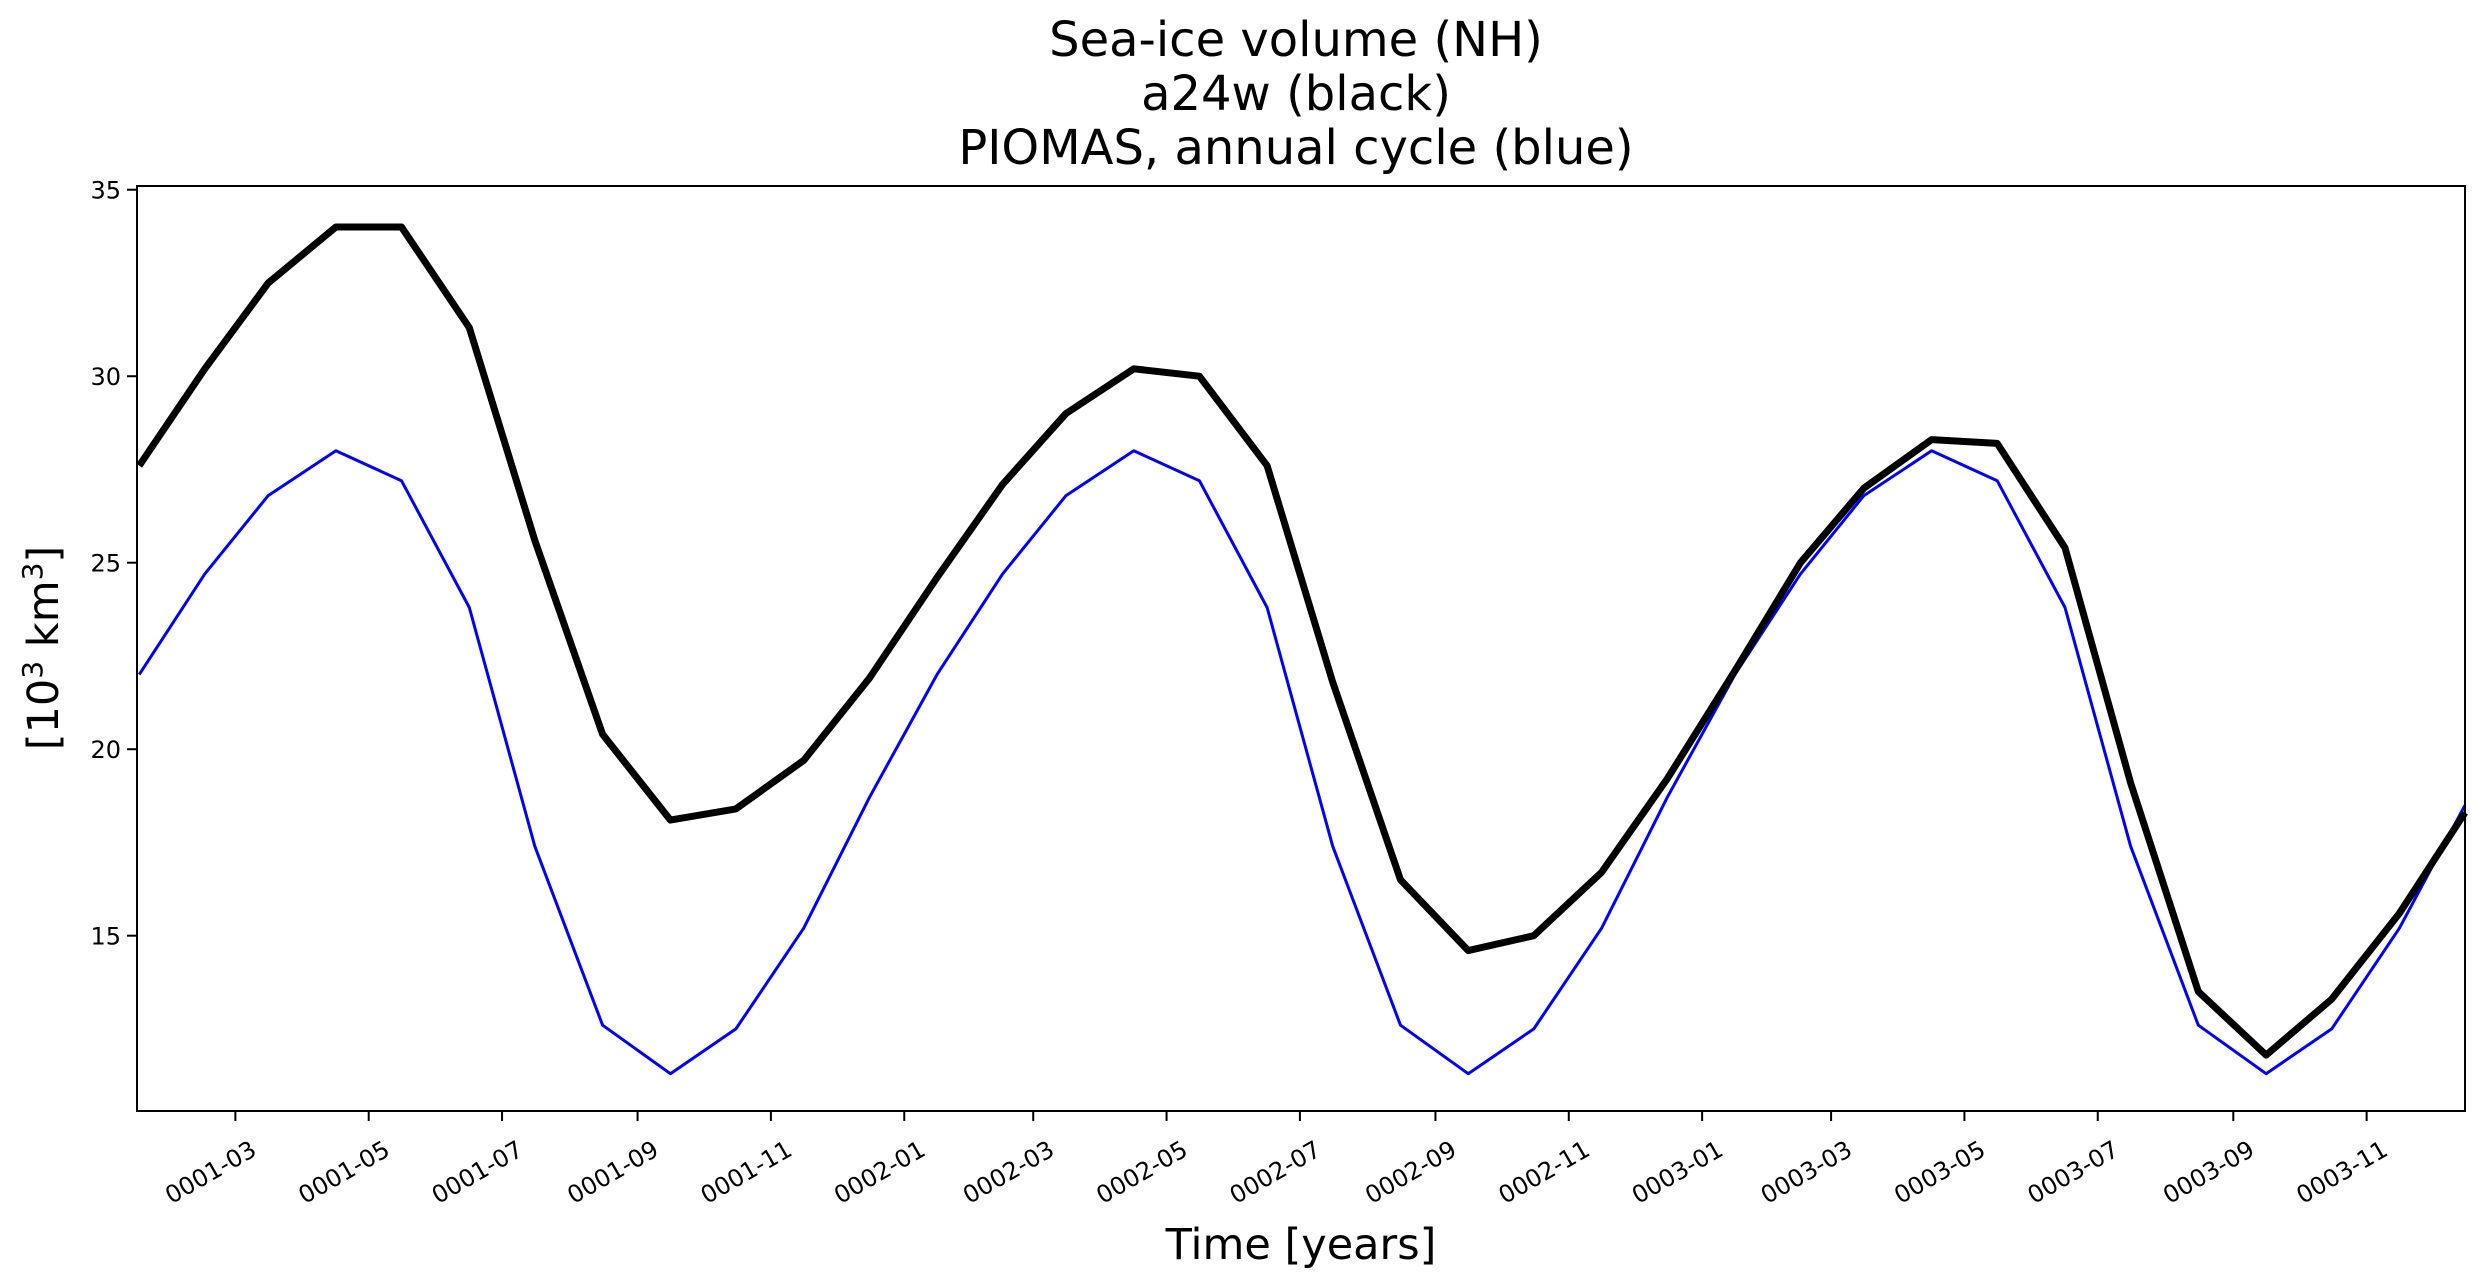 The width and height of the screenshot is (2484, 1285). What do you see at coordinates (1142, 1172) in the screenshot?
I see `x-tick-label: 0002-05` at bounding box center [1142, 1172].